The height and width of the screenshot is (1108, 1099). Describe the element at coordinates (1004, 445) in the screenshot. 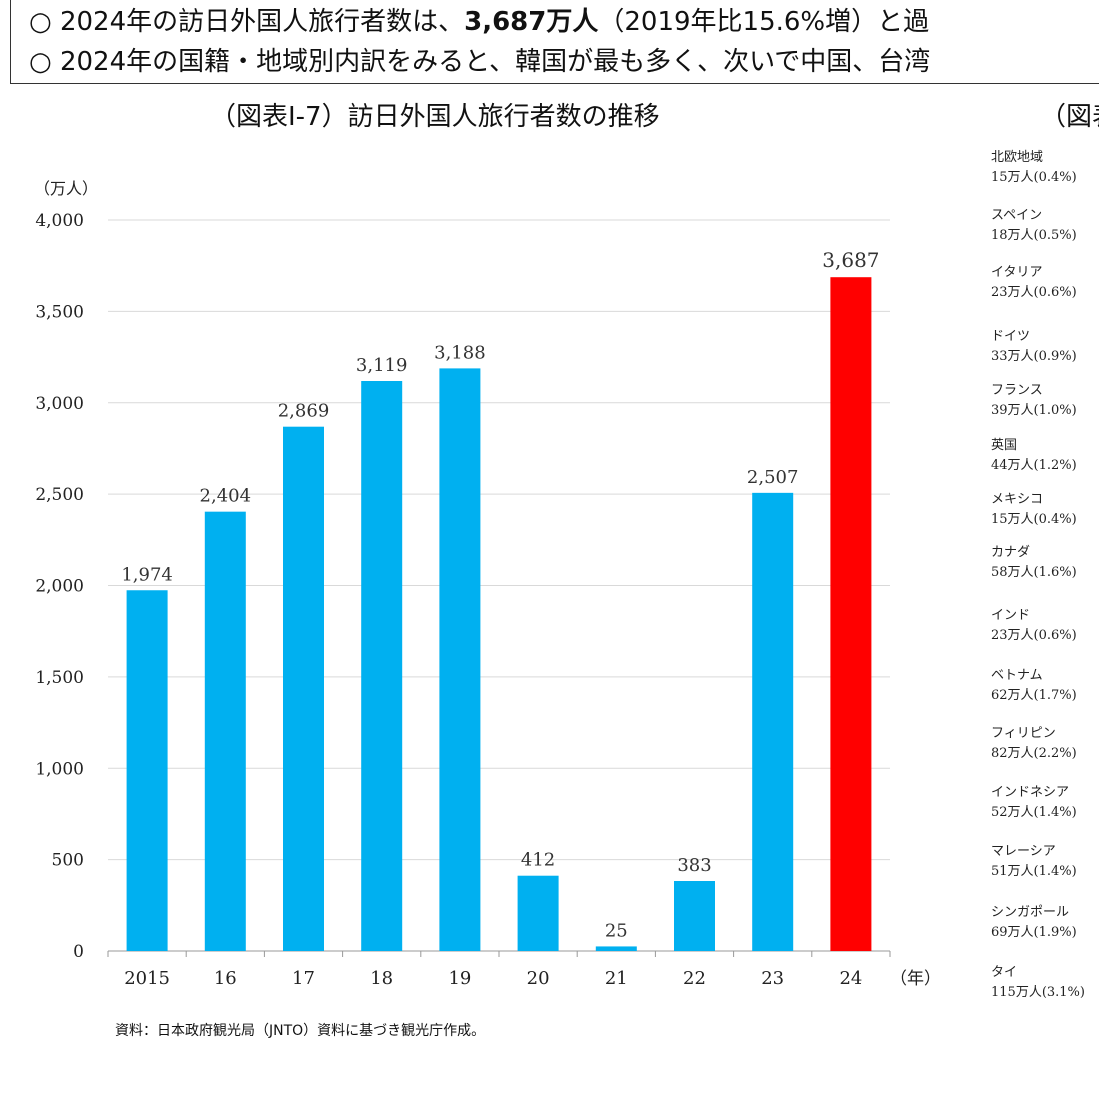

I see `nationality-name: 英国` at that location.